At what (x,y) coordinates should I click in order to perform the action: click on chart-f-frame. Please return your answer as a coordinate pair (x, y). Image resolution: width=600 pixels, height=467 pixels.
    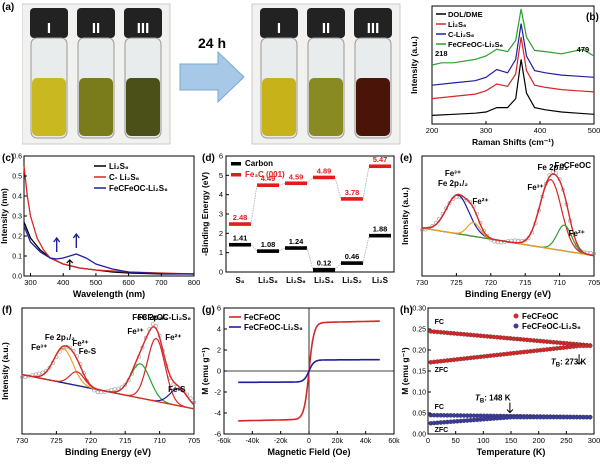
    Looking at the image, I should click on (108, 371).